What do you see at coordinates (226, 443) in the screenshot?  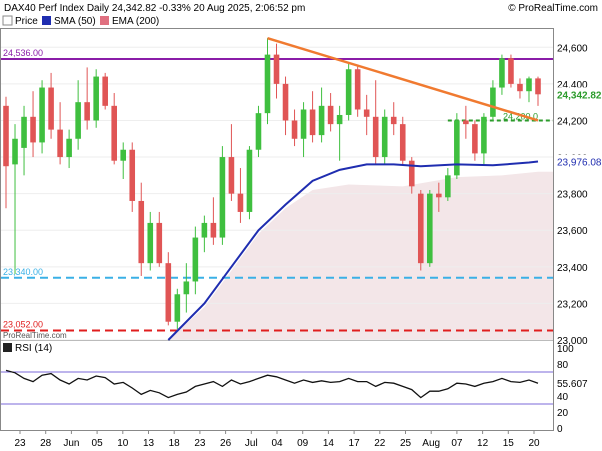 I see `x-tick-label: 26` at bounding box center [226, 443].